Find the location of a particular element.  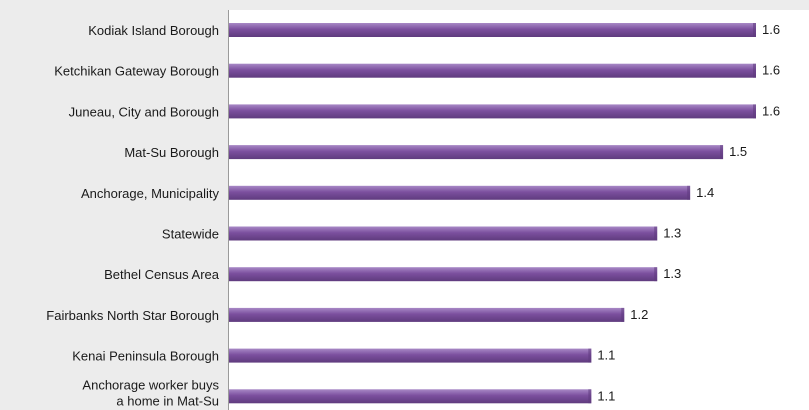

category-label: Kodiak Island Borough is located at coordinates (153, 30).